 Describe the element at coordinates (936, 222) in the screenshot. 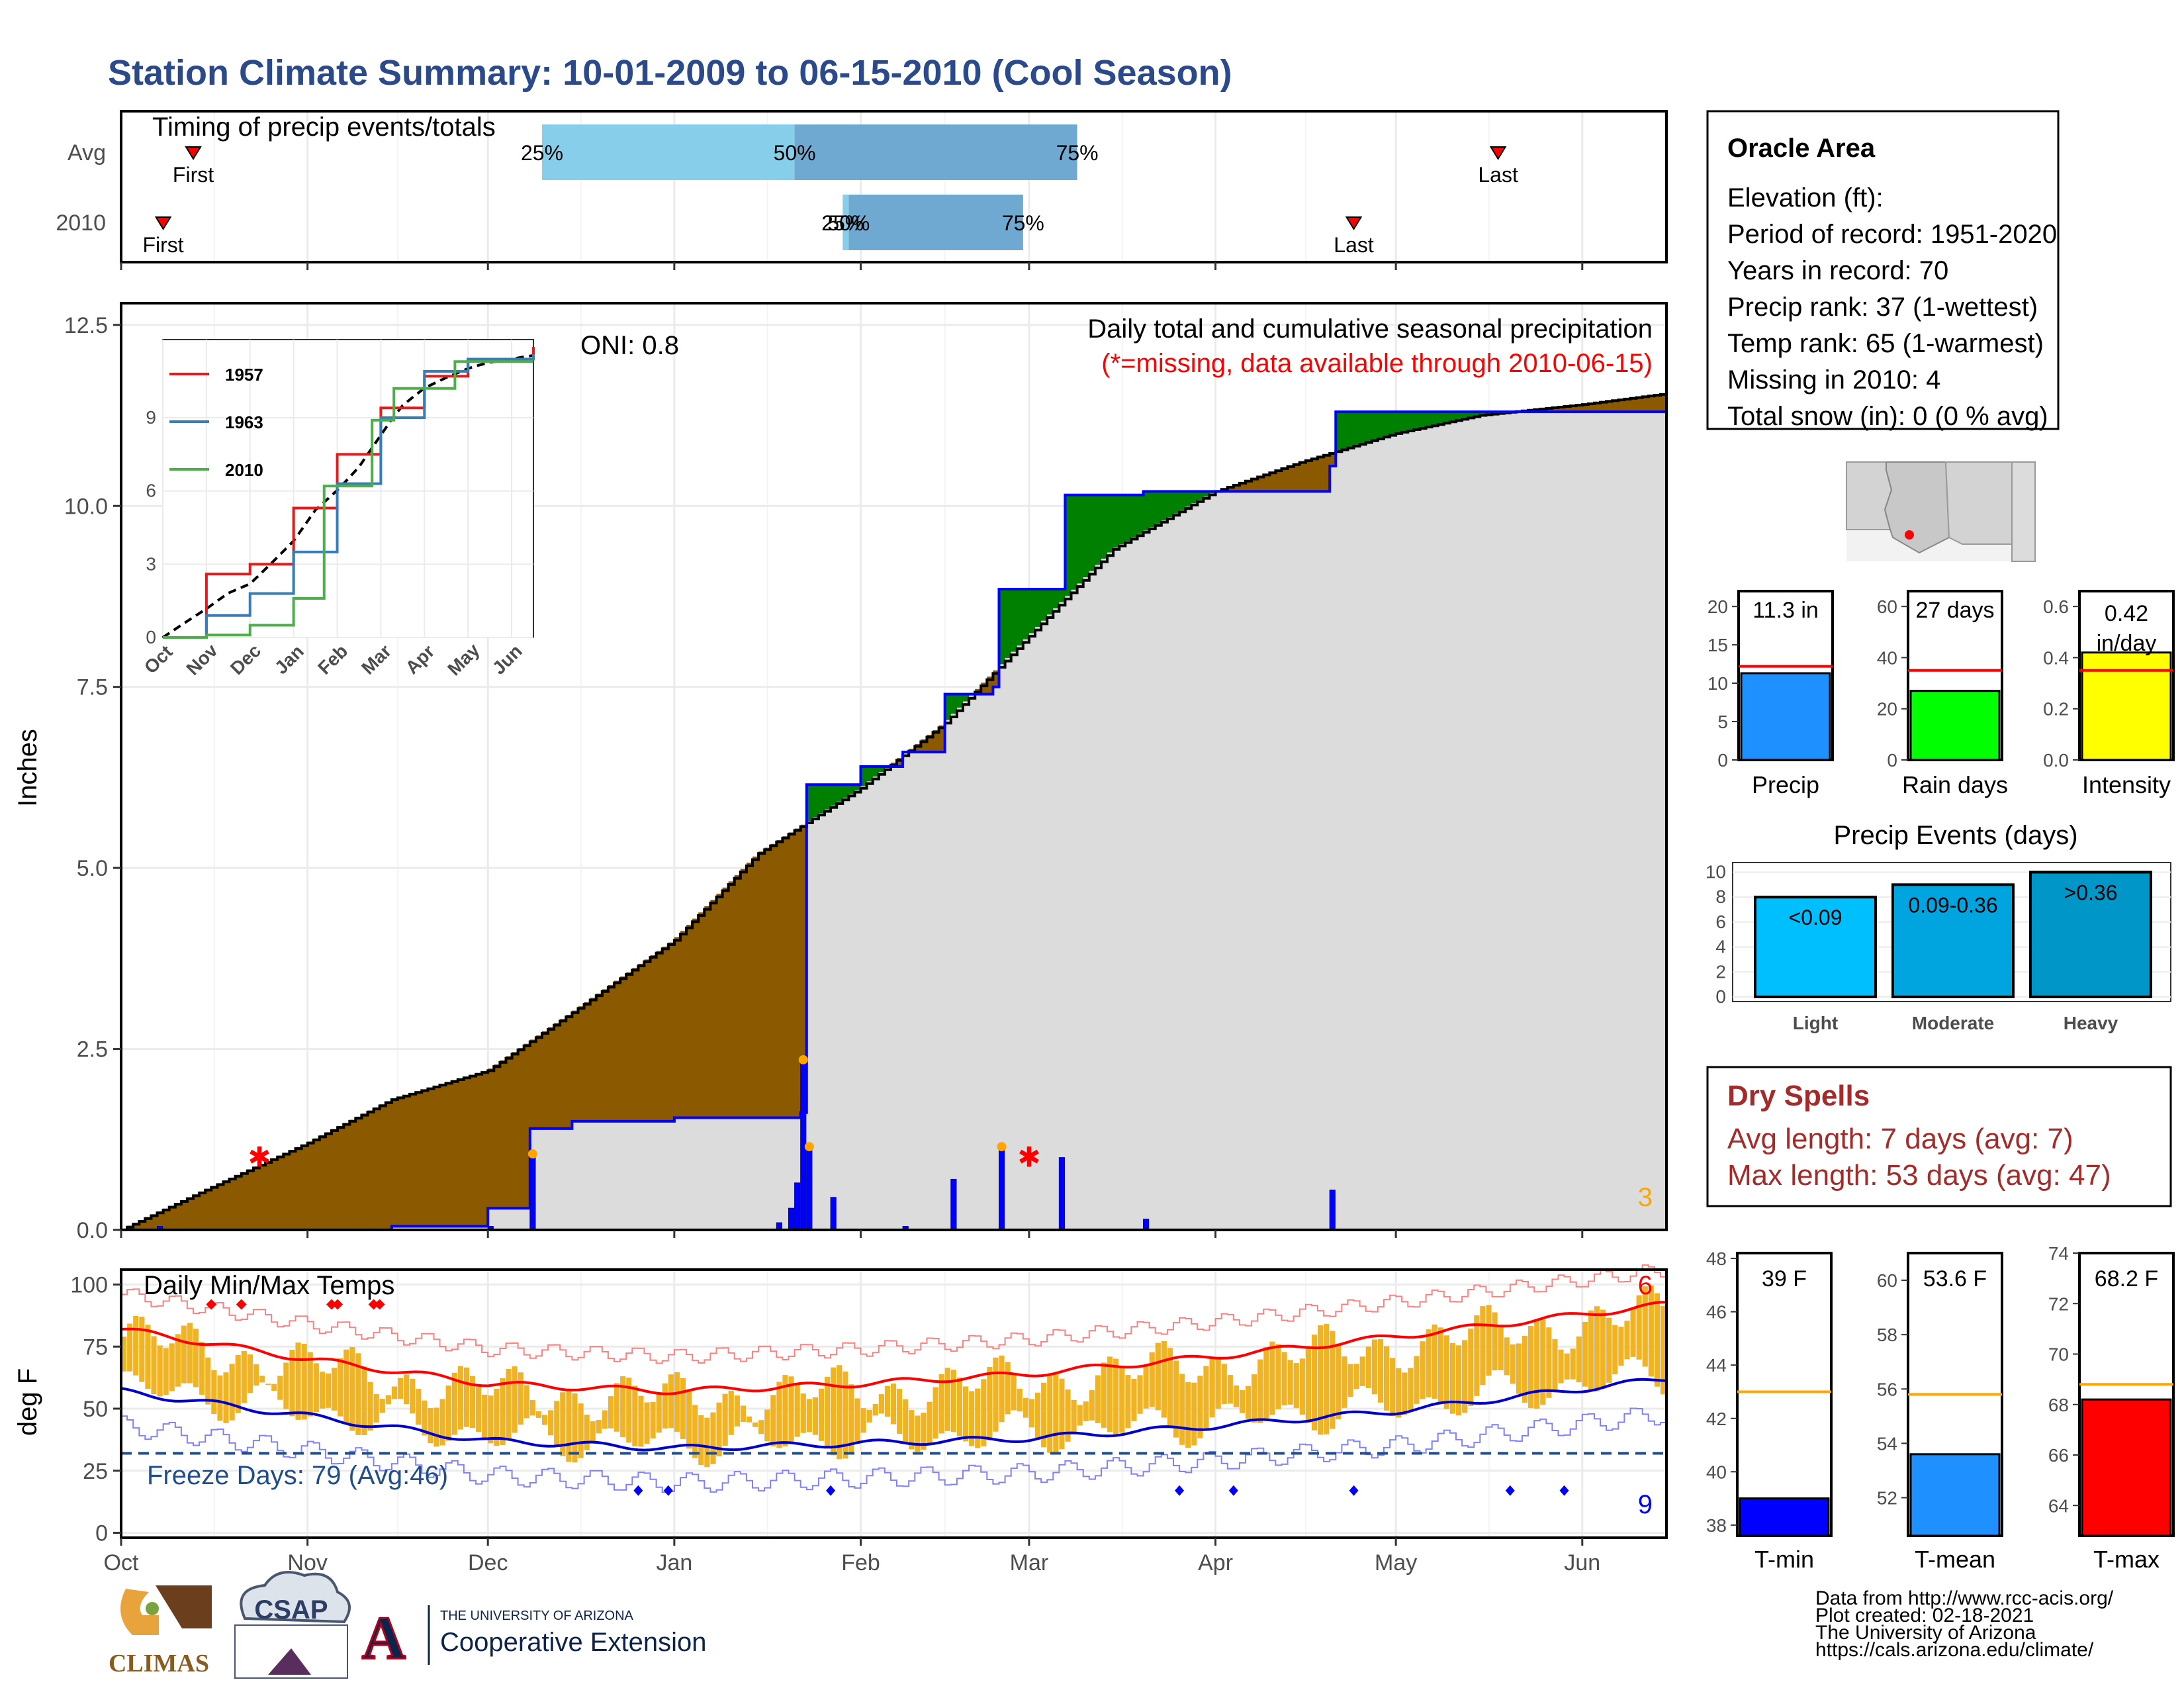

I see `timing-bar-50-75-2010` at that location.